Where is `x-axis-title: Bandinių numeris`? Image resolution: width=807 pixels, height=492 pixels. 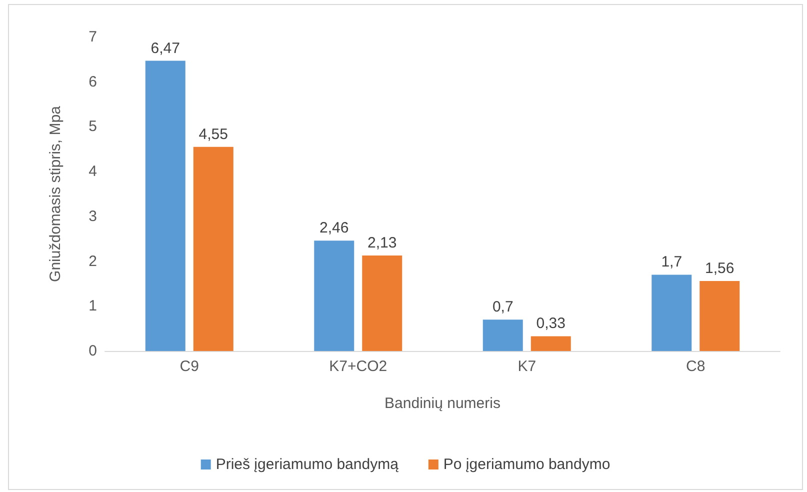
x-axis-title: Bandinių numeris is located at coordinates (442, 403).